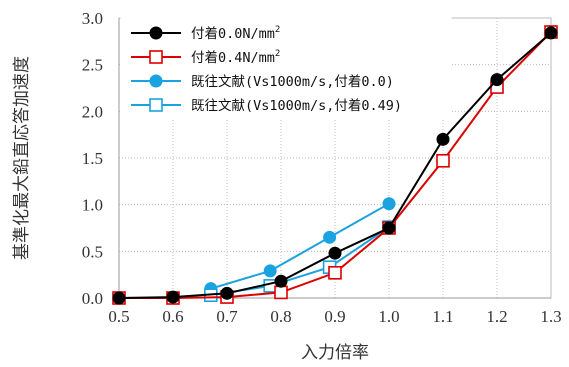 The width and height of the screenshot is (569, 367). What do you see at coordinates (300, 246) in the screenshot?
I see `series-line` at bounding box center [300, 246].